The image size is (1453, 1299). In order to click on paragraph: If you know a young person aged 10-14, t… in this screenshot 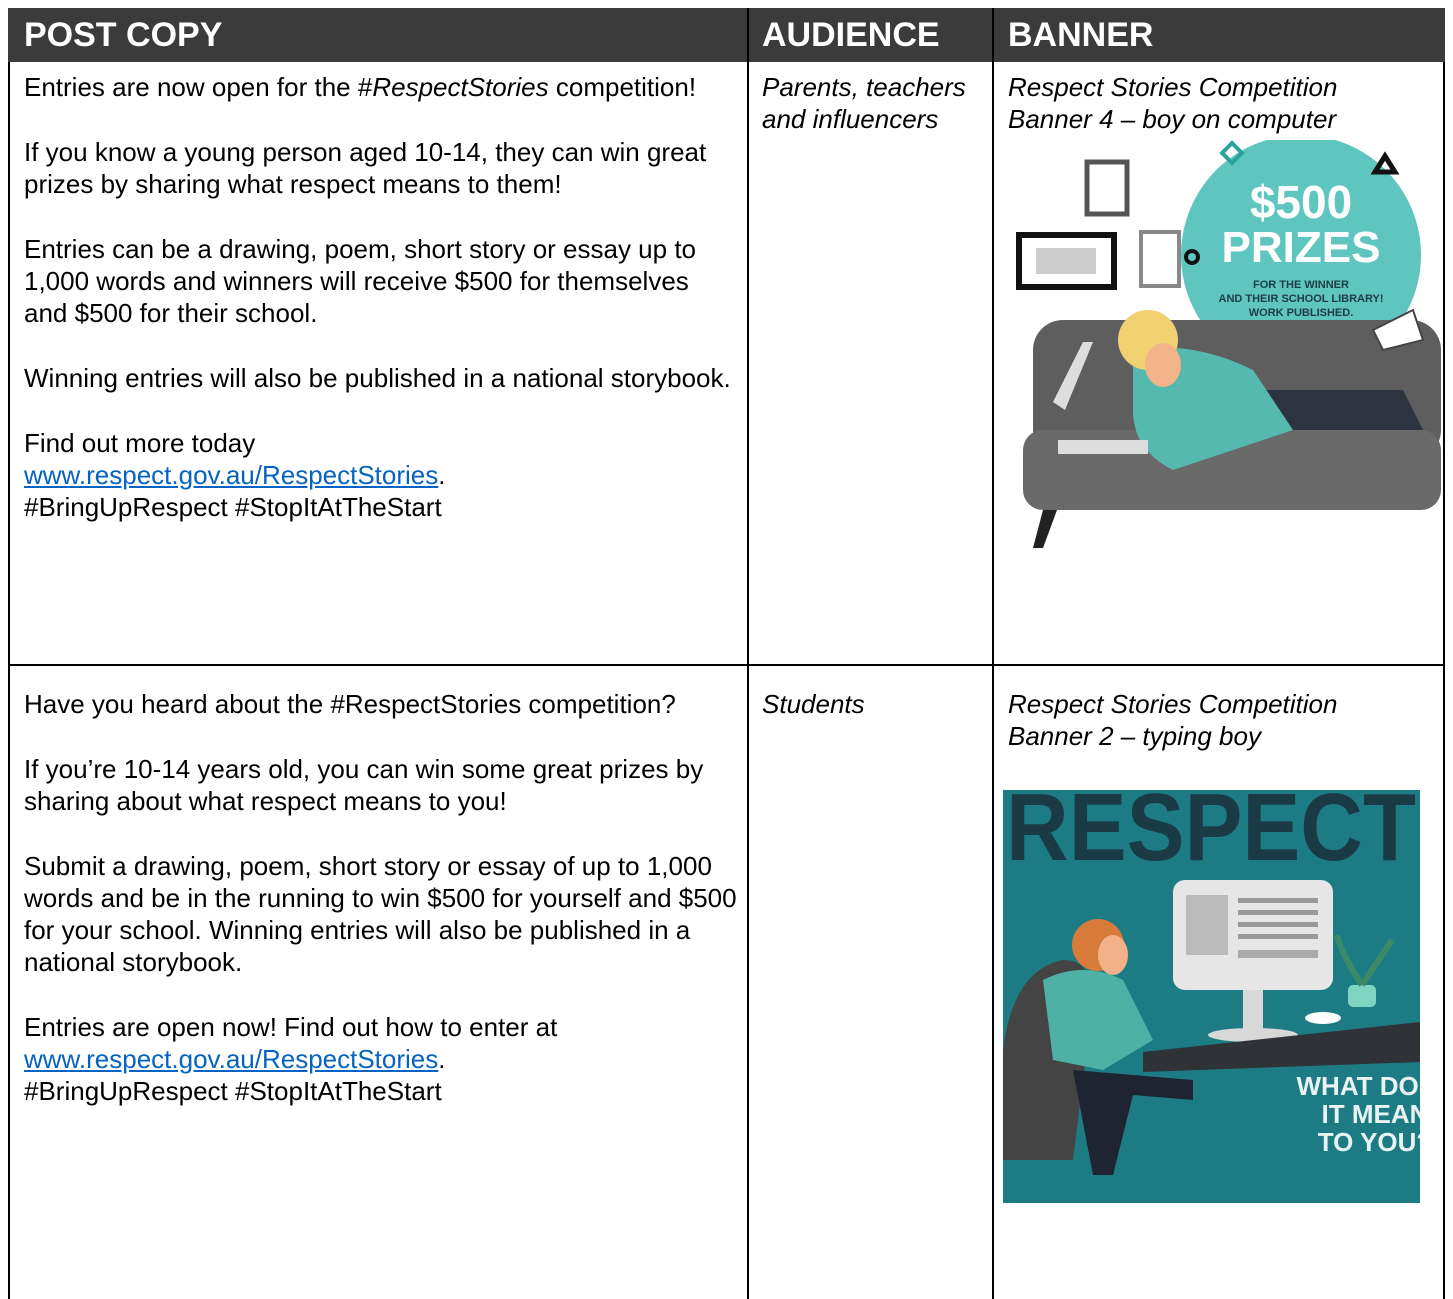, I will do `click(365, 168)`.